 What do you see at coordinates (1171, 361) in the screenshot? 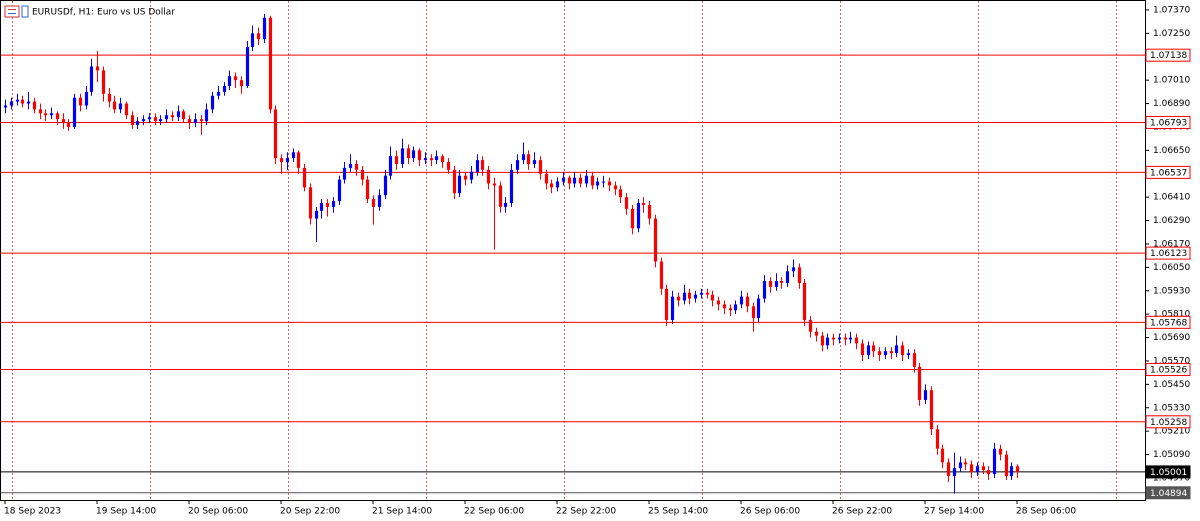
I see `y-tick-label: 1.05570` at bounding box center [1171, 361].